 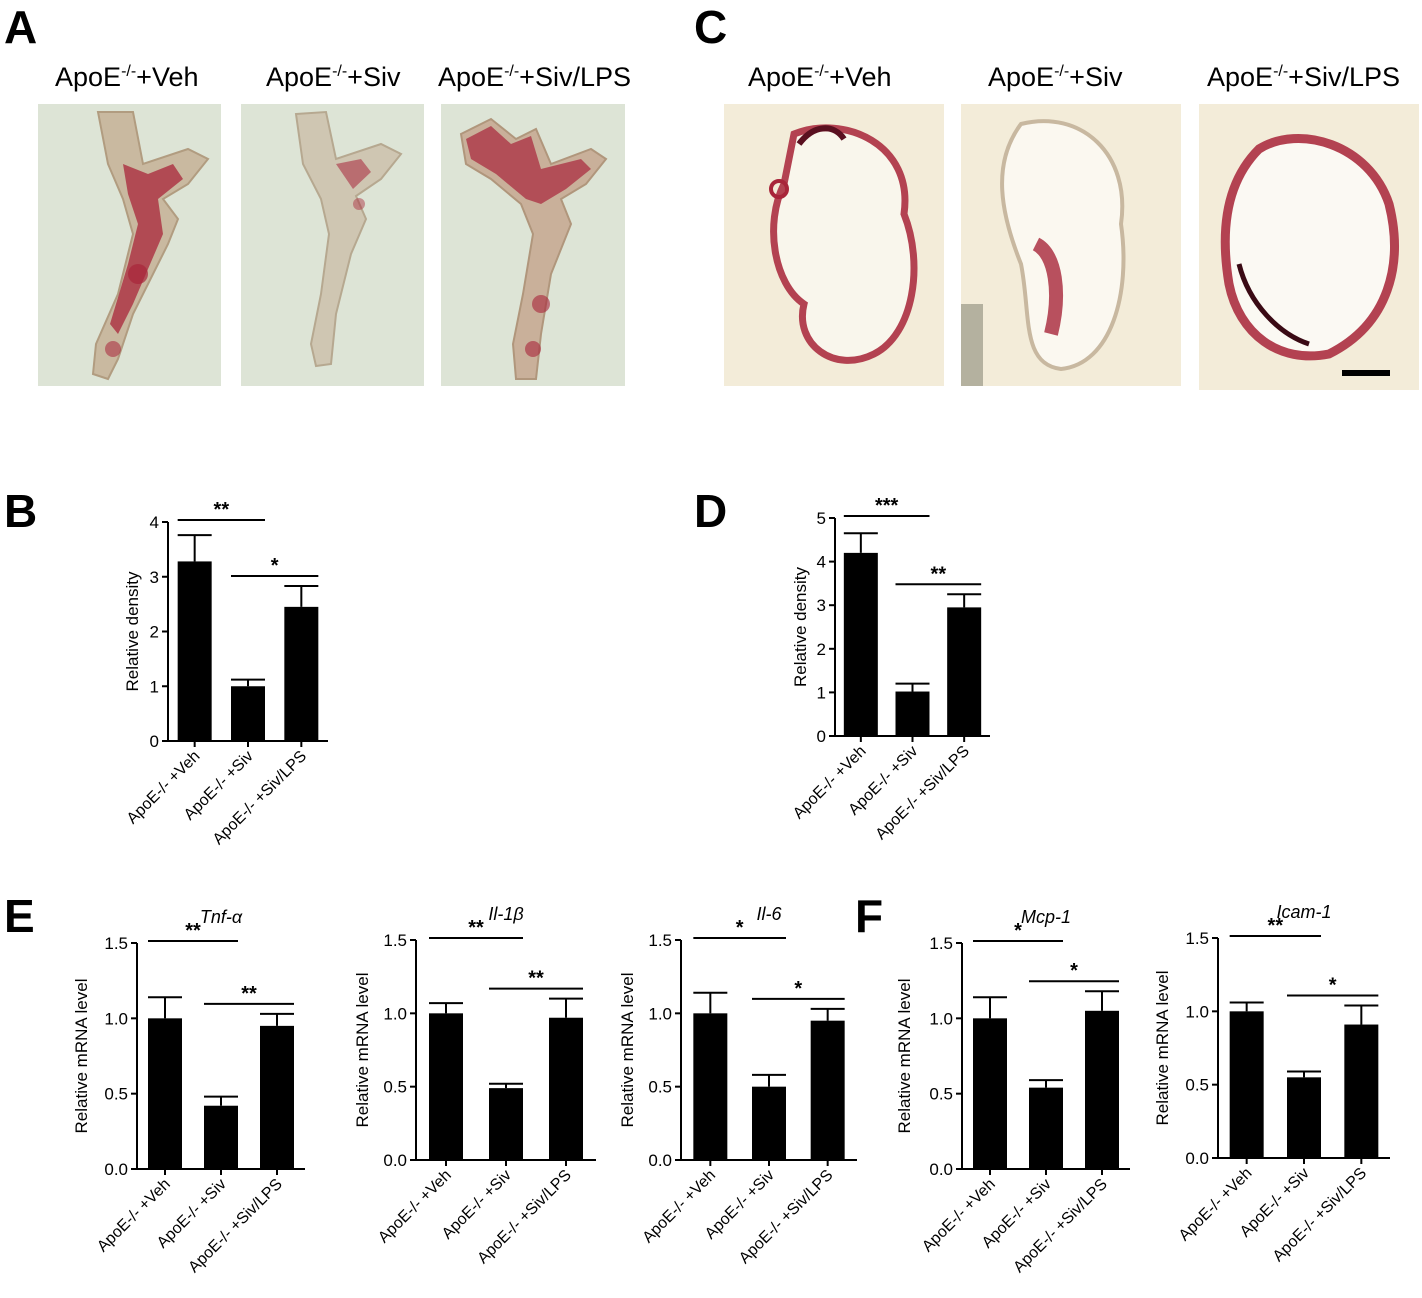 I want to click on chart-title: Il-6, so click(x=769, y=914).